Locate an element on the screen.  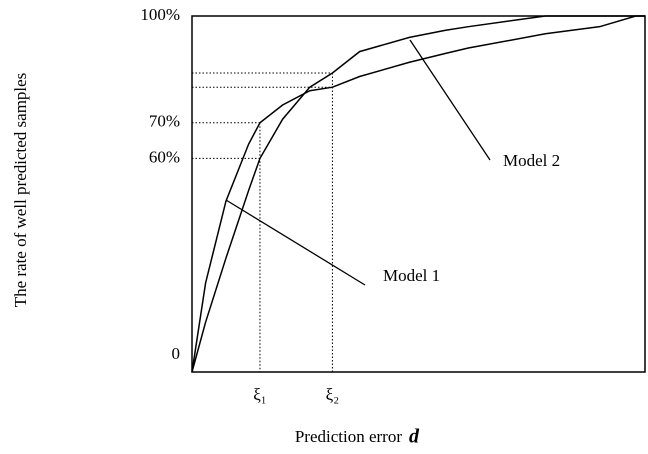
y-axis-label: The rate of well predicted samples is located at coordinates (20, 190).